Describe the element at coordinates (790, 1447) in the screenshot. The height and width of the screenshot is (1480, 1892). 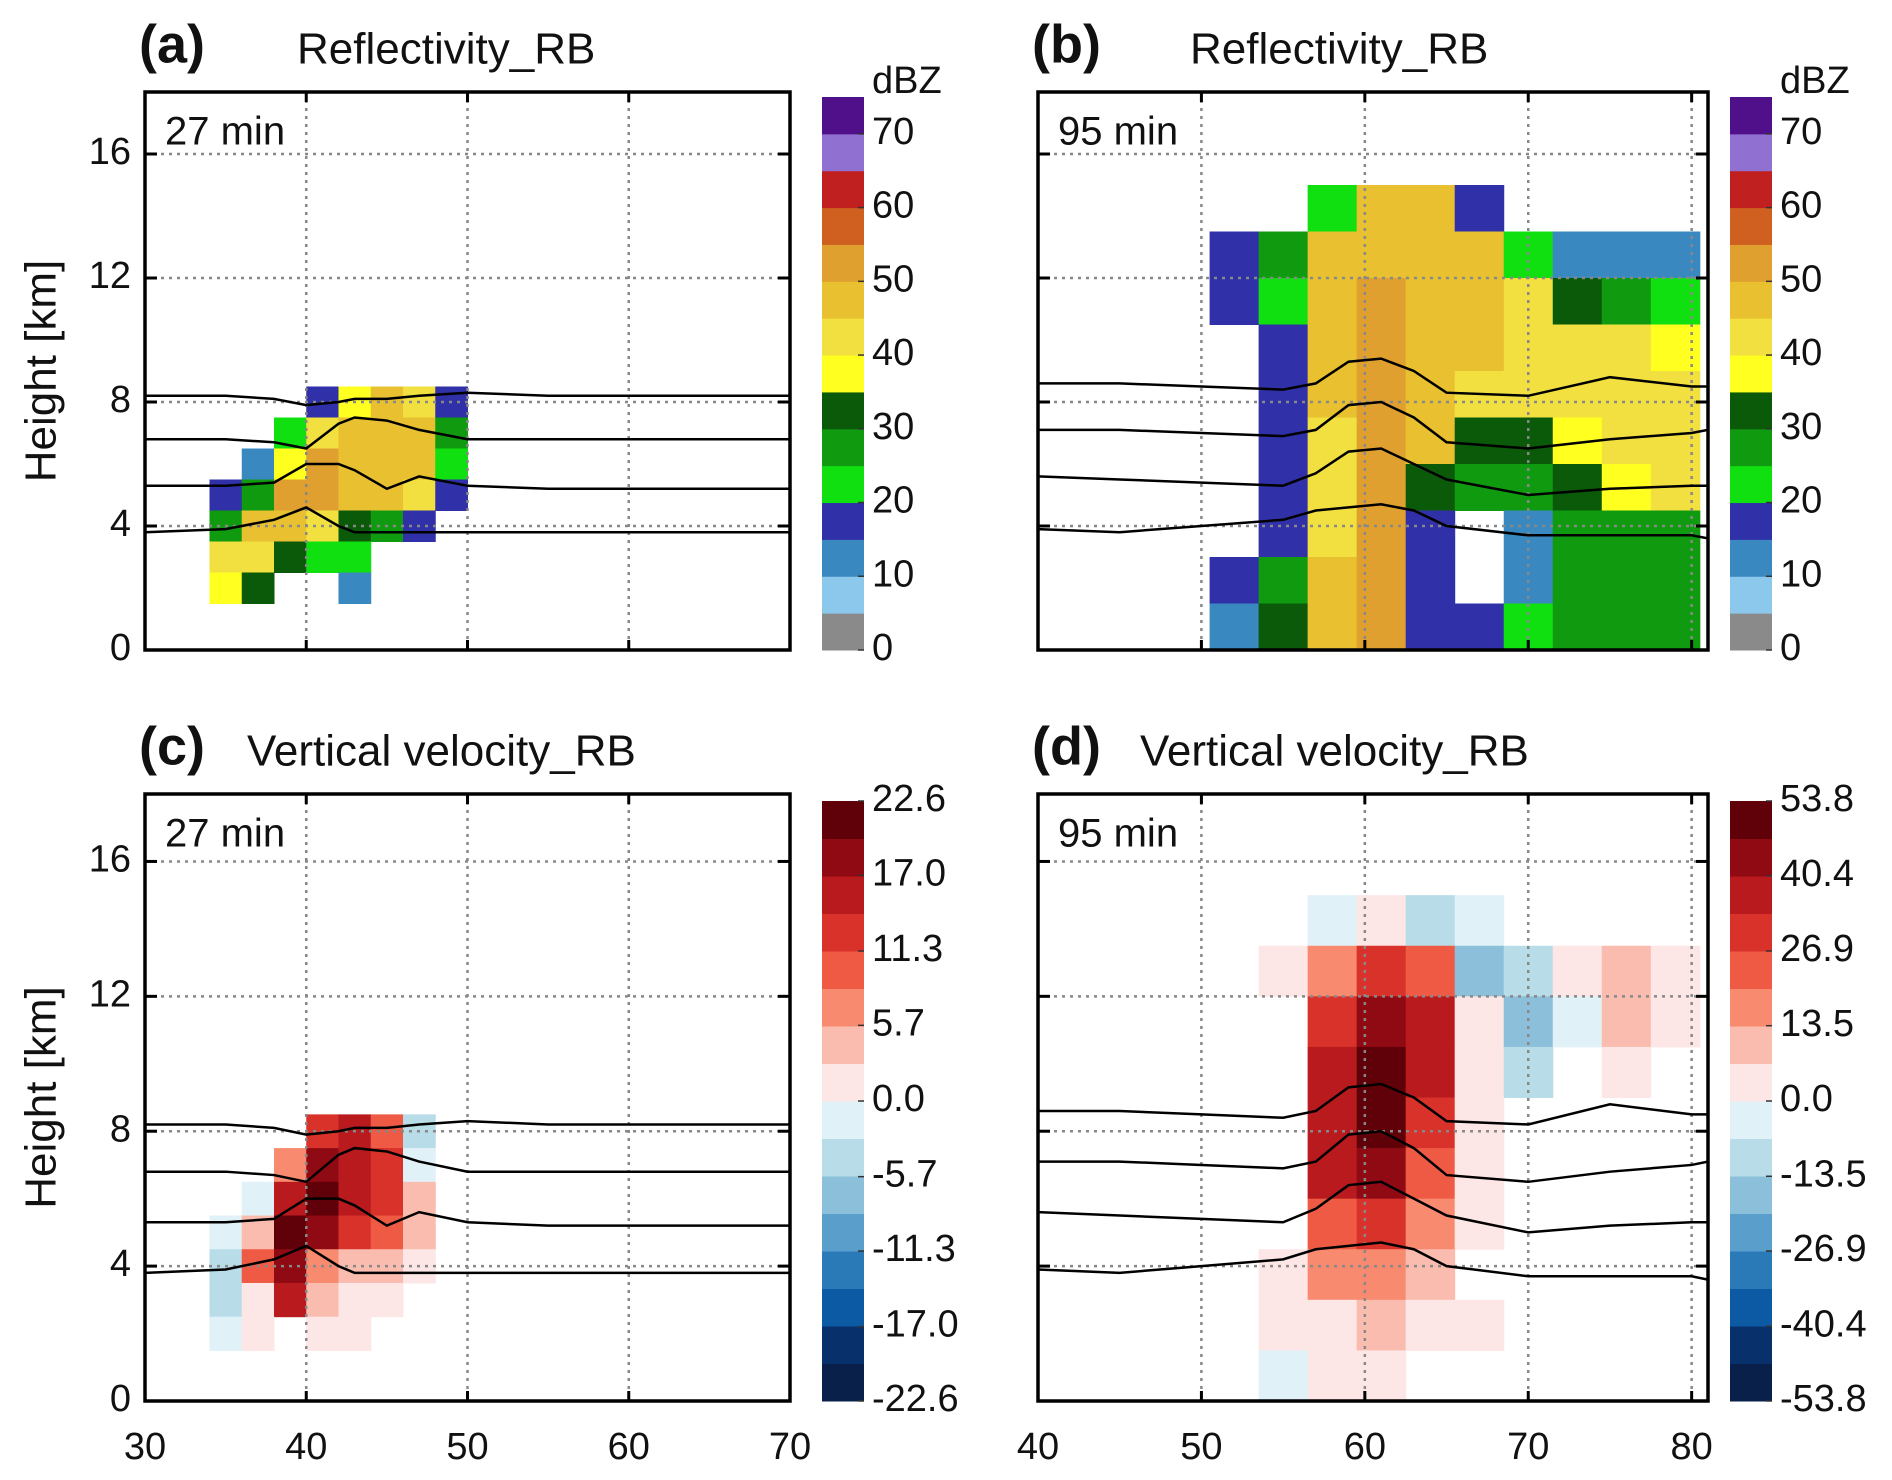
I see `x-tick-label: 70` at that location.